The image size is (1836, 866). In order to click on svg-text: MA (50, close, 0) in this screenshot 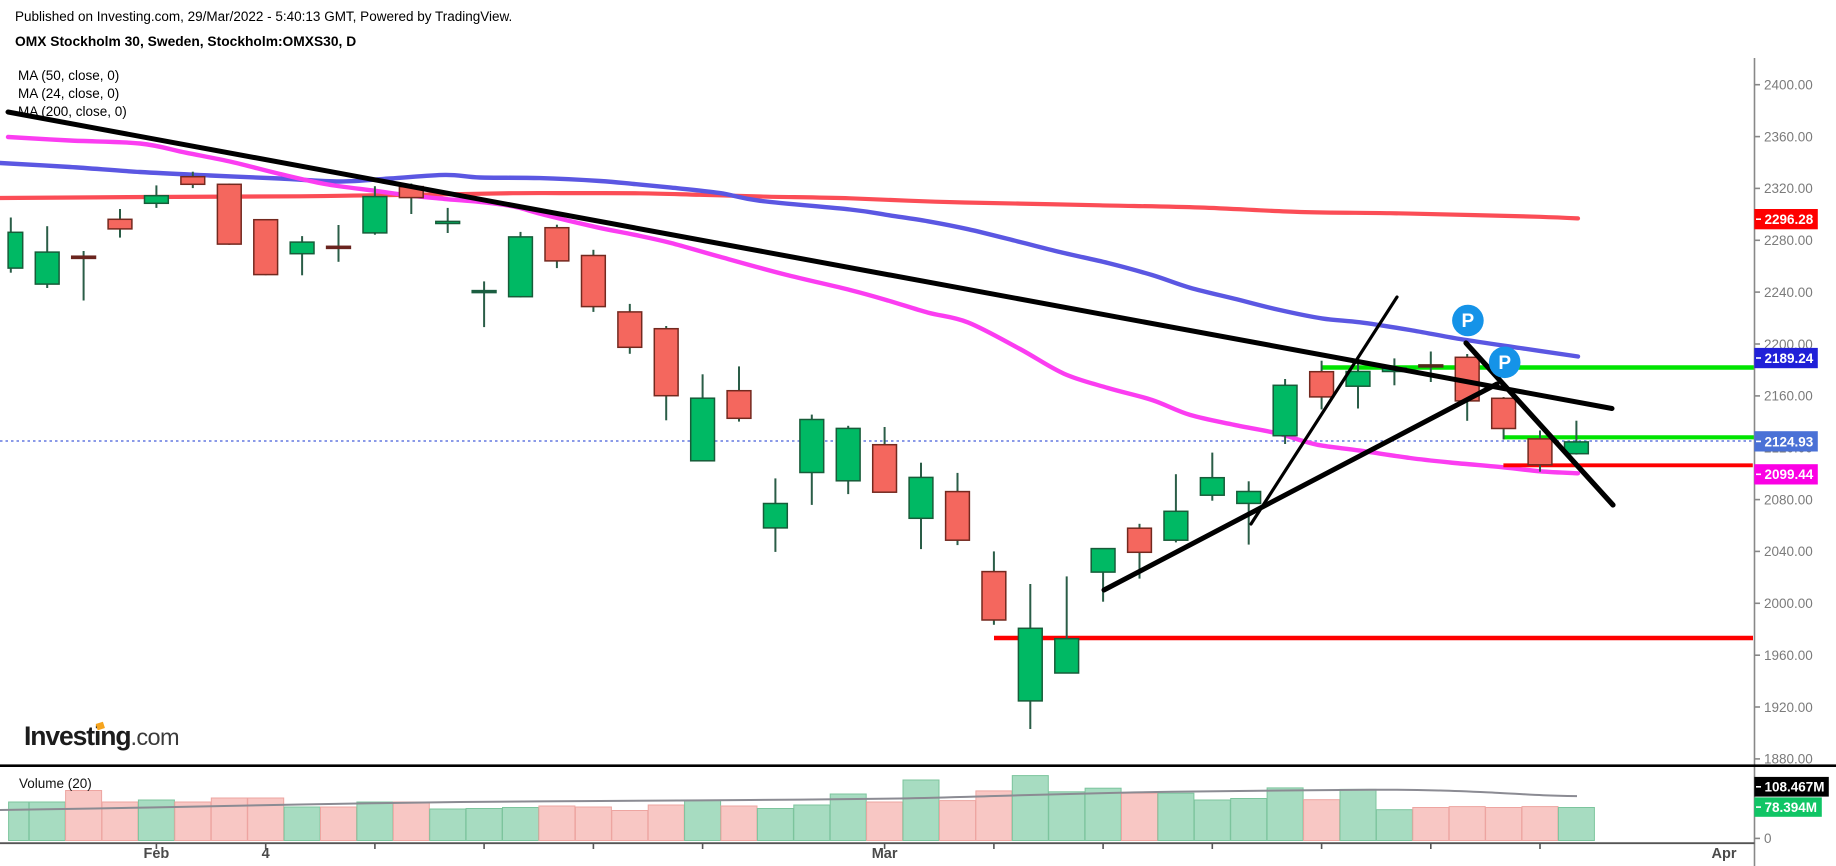, I will do `click(68, 75)`.